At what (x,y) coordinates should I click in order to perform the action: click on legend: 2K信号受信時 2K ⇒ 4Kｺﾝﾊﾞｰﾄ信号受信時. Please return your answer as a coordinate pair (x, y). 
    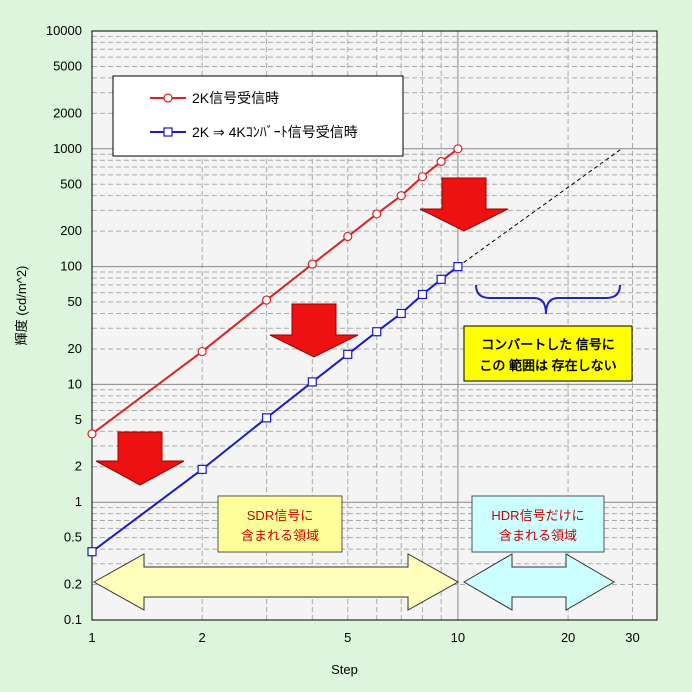
    Looking at the image, I should click on (258, 116).